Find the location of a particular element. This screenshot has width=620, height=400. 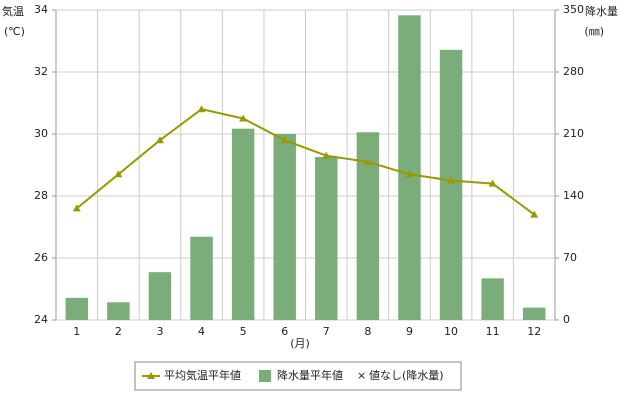

x-tick-label: 12 is located at coordinates (534, 331).